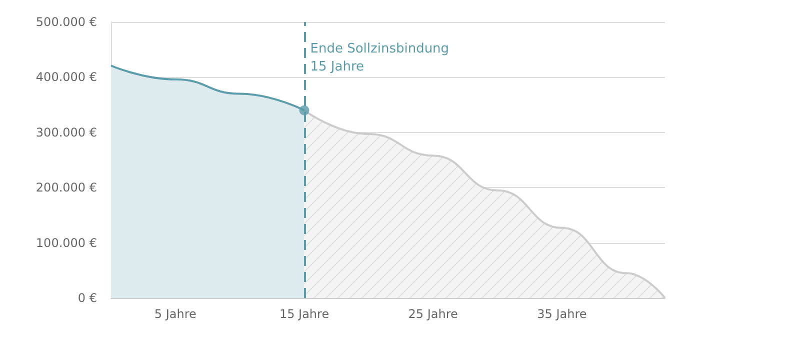 The image size is (797, 337). Describe the element at coordinates (433, 314) in the screenshot. I see `x-tick-label: 25 Jahre` at that location.